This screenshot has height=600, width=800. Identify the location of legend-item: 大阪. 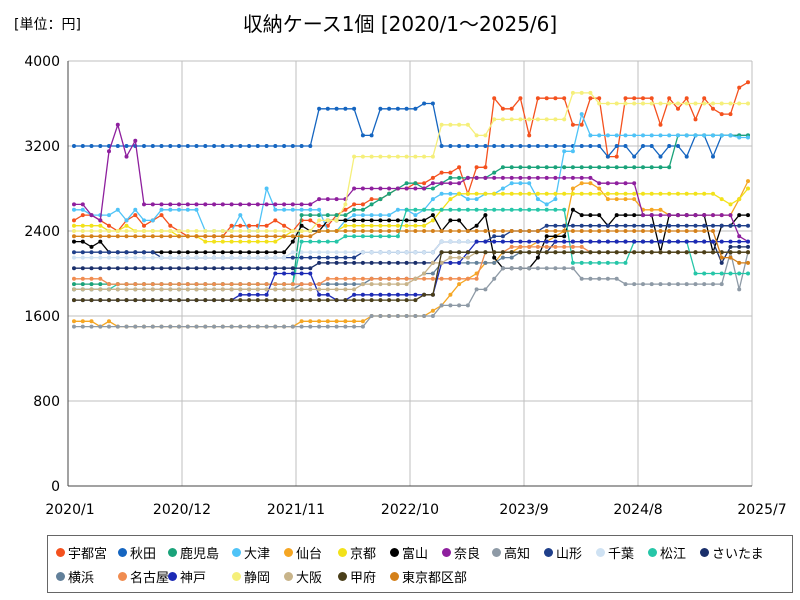
(303, 576).